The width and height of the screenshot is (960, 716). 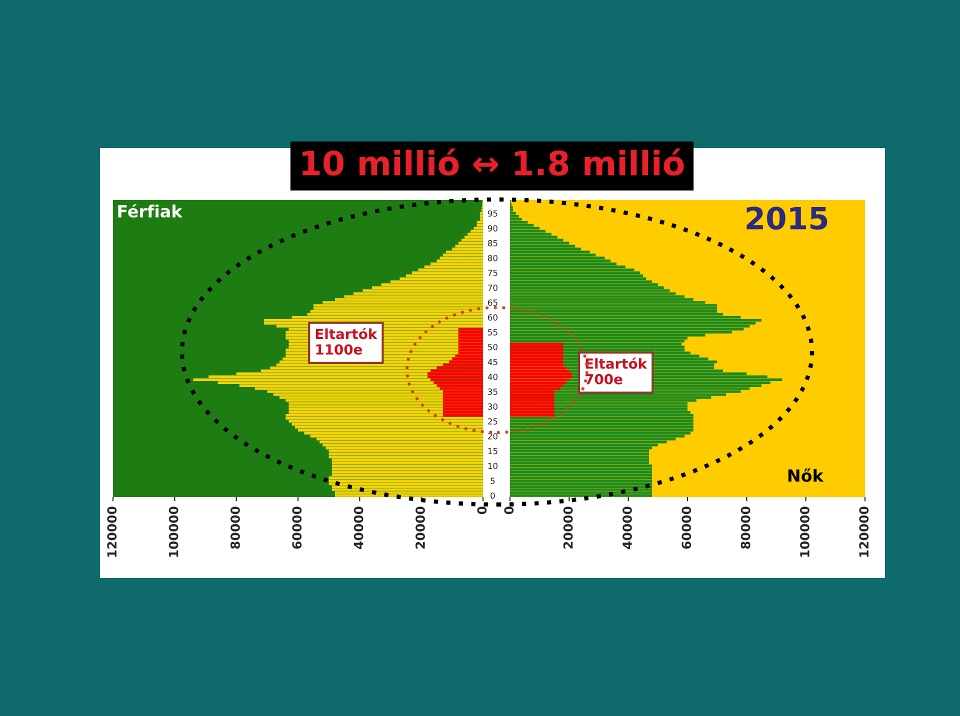 What do you see at coordinates (492, 495) in the screenshot?
I see `y-tick-label: 0` at bounding box center [492, 495].